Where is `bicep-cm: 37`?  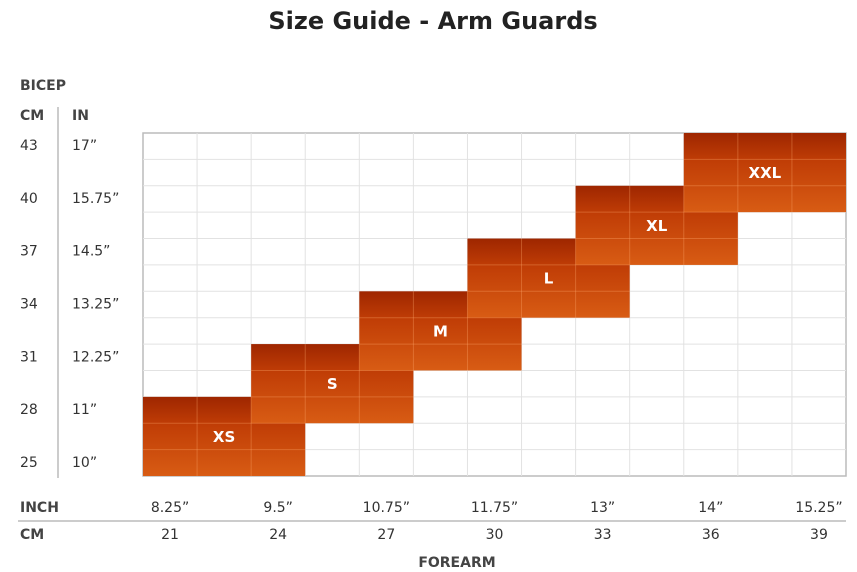 bicep-cm: 37 is located at coordinates (29, 252).